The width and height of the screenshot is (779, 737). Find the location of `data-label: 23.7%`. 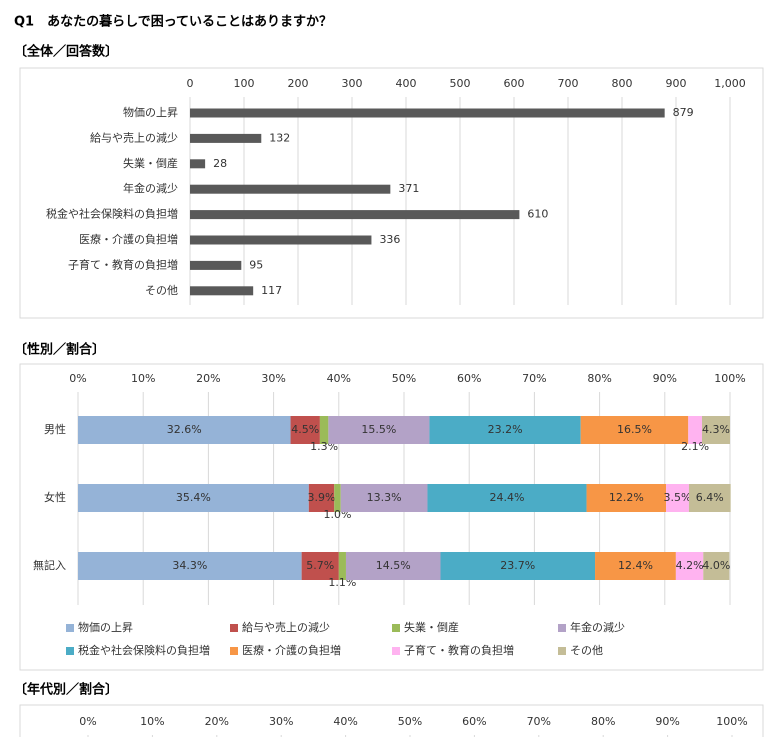

data-label: 23.7% is located at coordinates (517, 565).